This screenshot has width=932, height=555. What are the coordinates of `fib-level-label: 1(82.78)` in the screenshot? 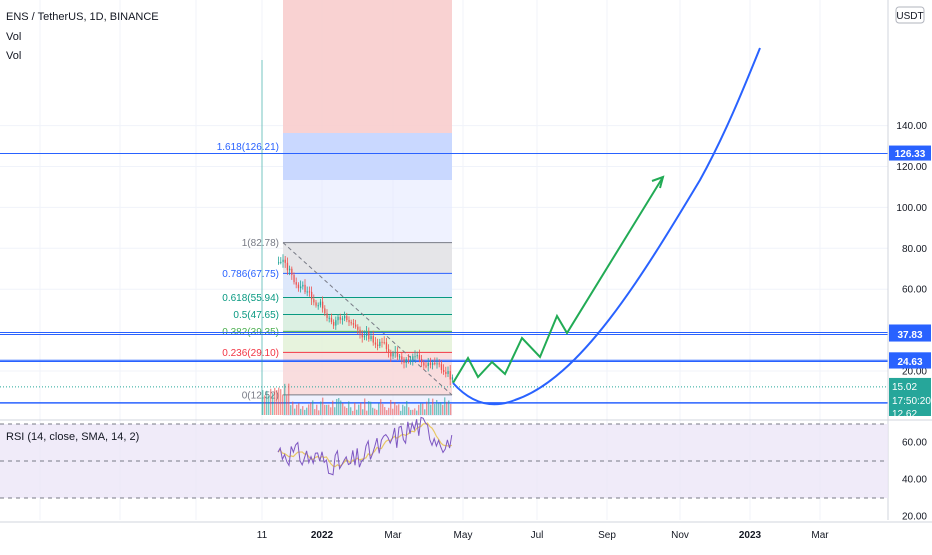 It's located at (260, 243).